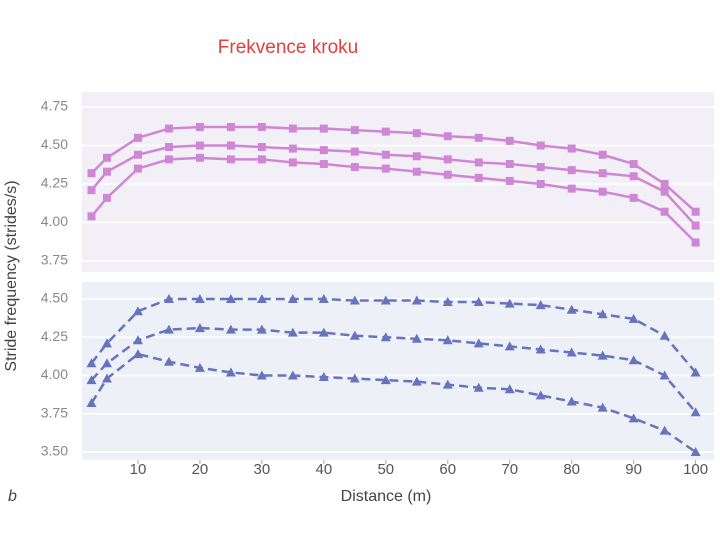 The height and width of the screenshot is (540, 720). I want to click on x-tick-label: 10, so click(138, 469).